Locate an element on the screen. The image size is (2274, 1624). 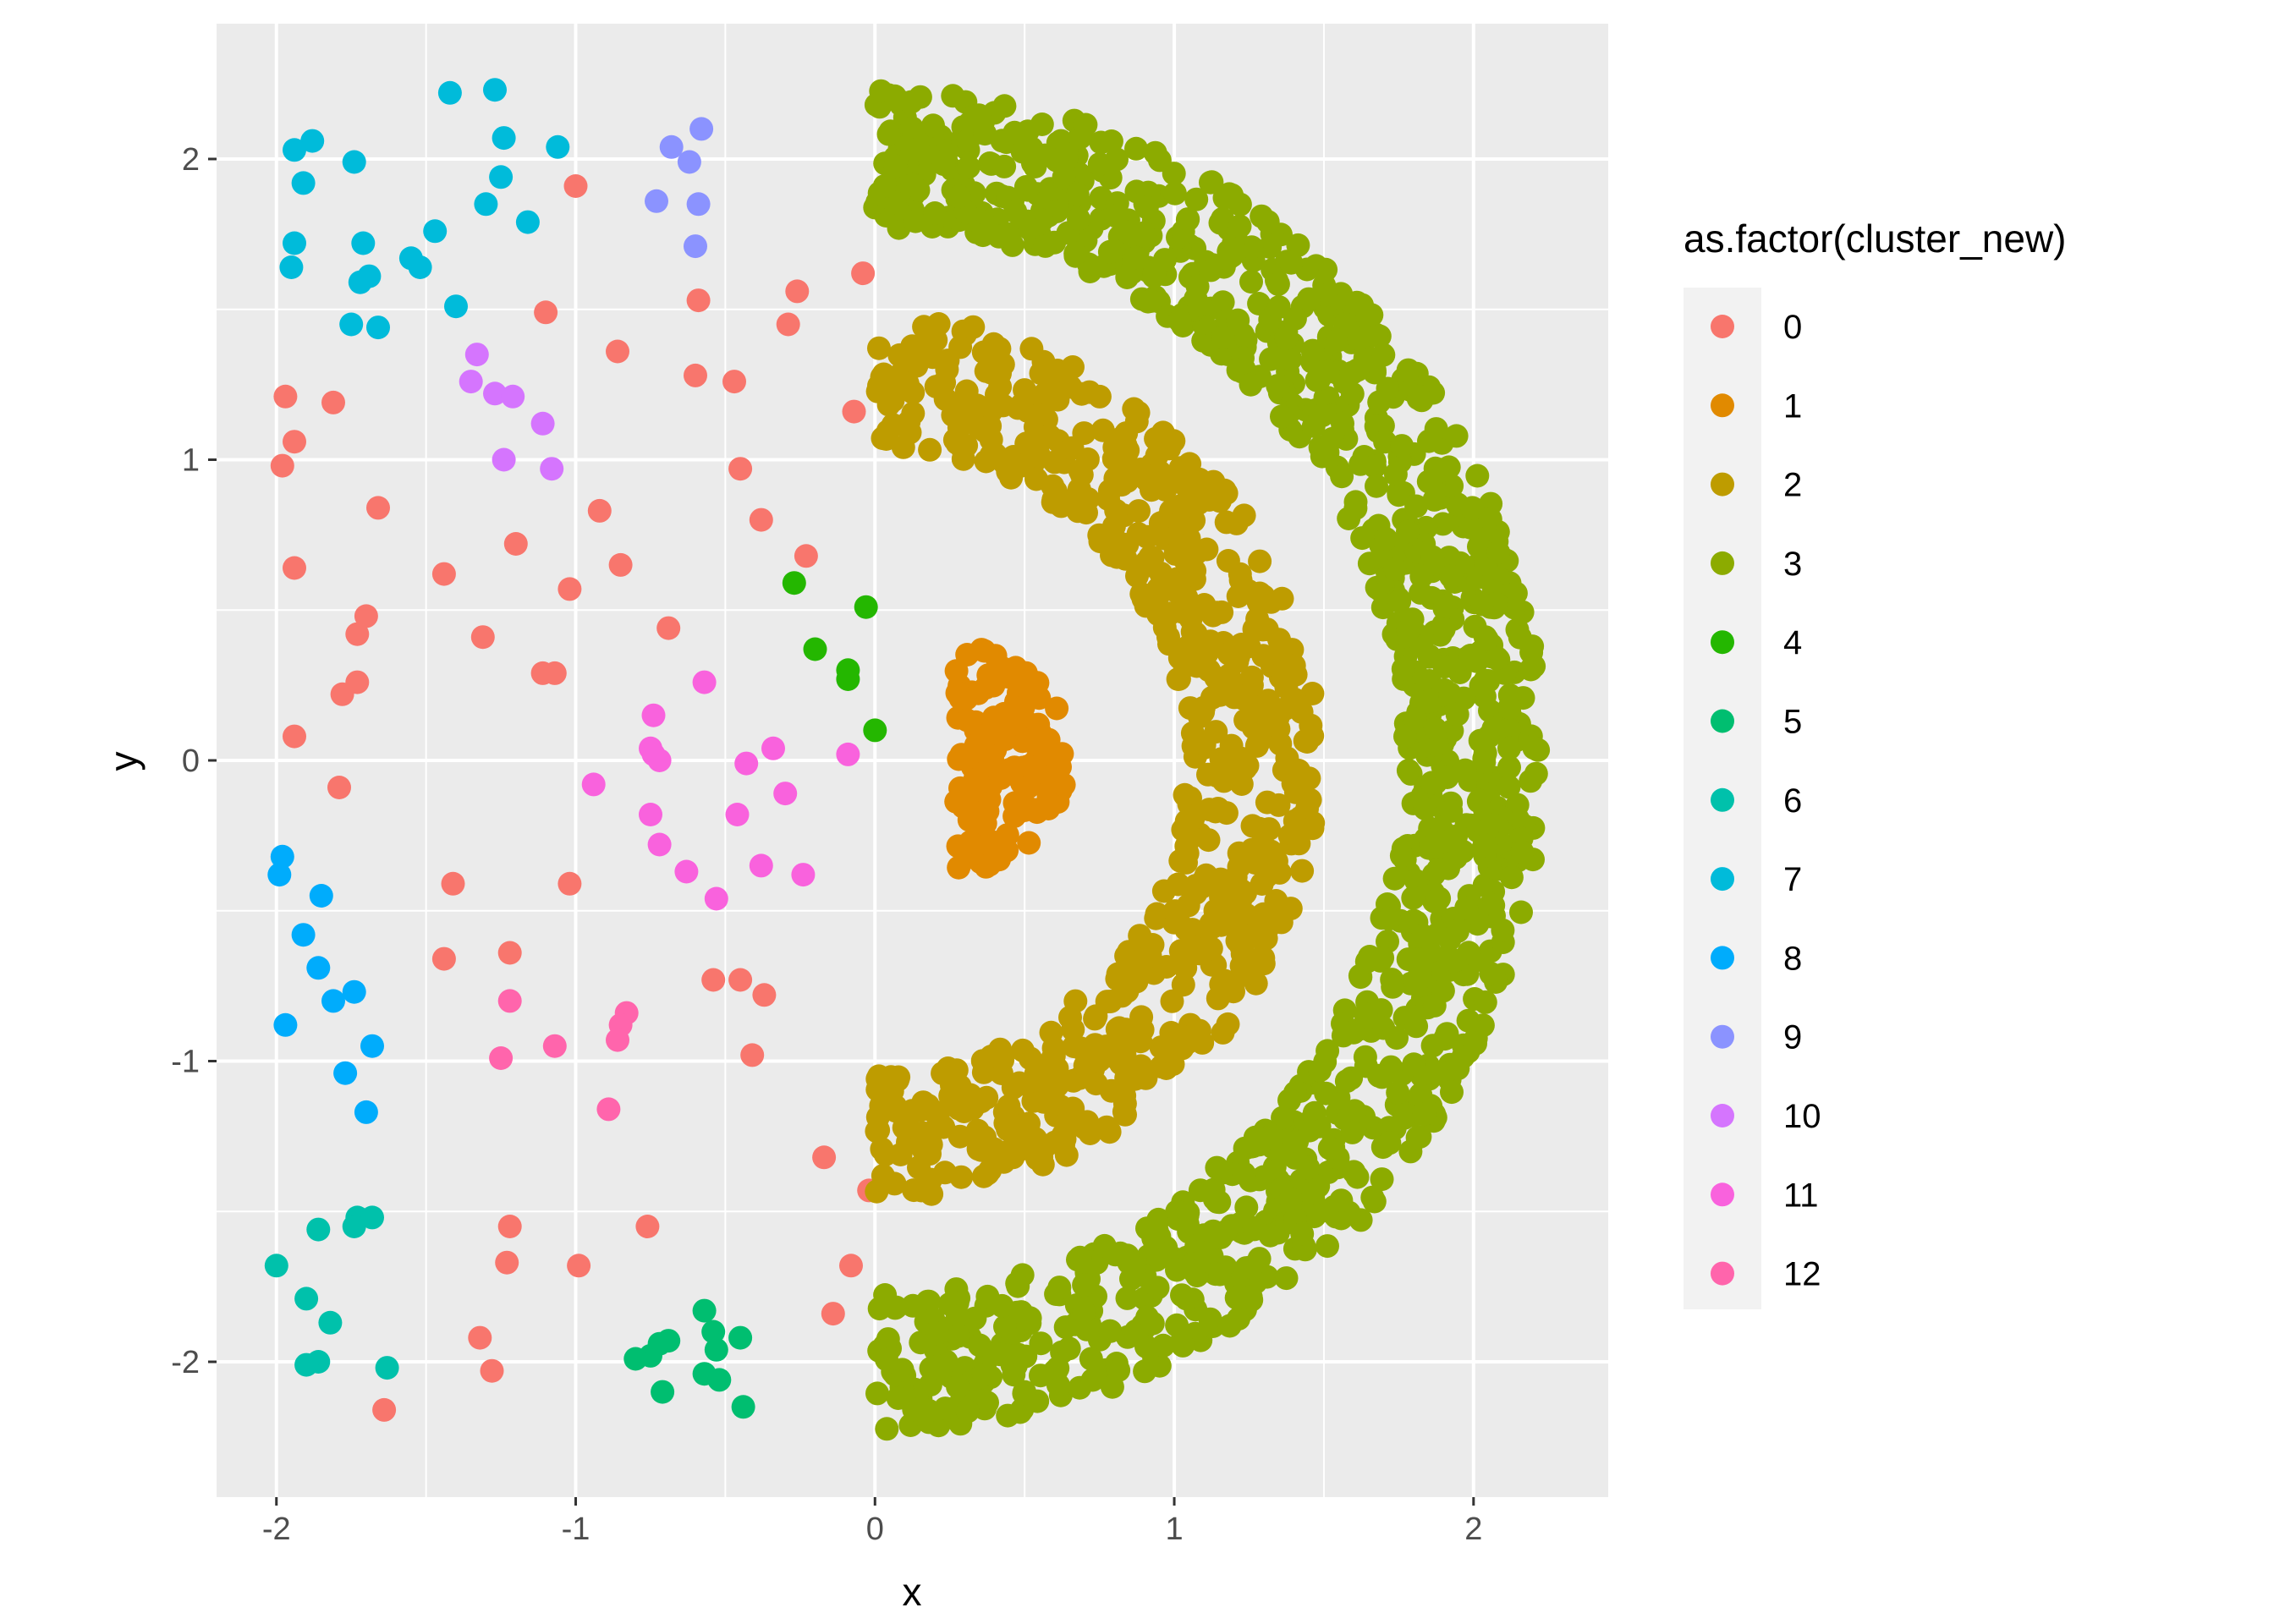
x-tick-label: -2 is located at coordinates (276, 1529).